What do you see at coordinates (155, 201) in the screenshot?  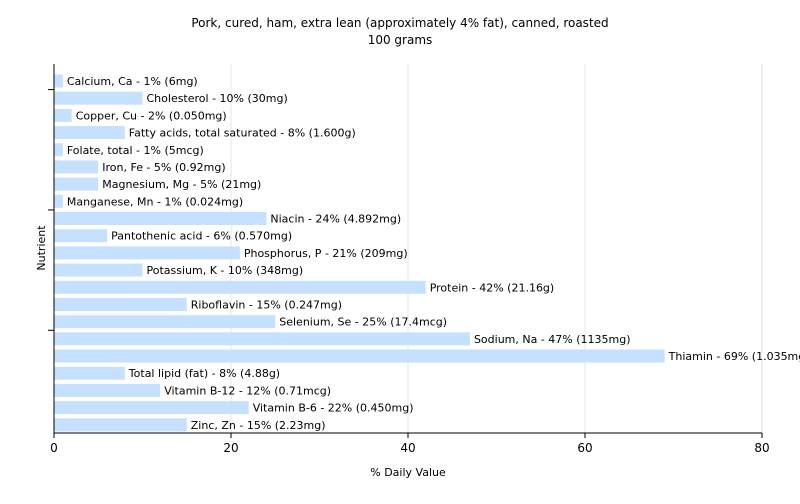 I see `bar-label: Manganese, Mn - 1% (0.024mg)` at bounding box center [155, 201].